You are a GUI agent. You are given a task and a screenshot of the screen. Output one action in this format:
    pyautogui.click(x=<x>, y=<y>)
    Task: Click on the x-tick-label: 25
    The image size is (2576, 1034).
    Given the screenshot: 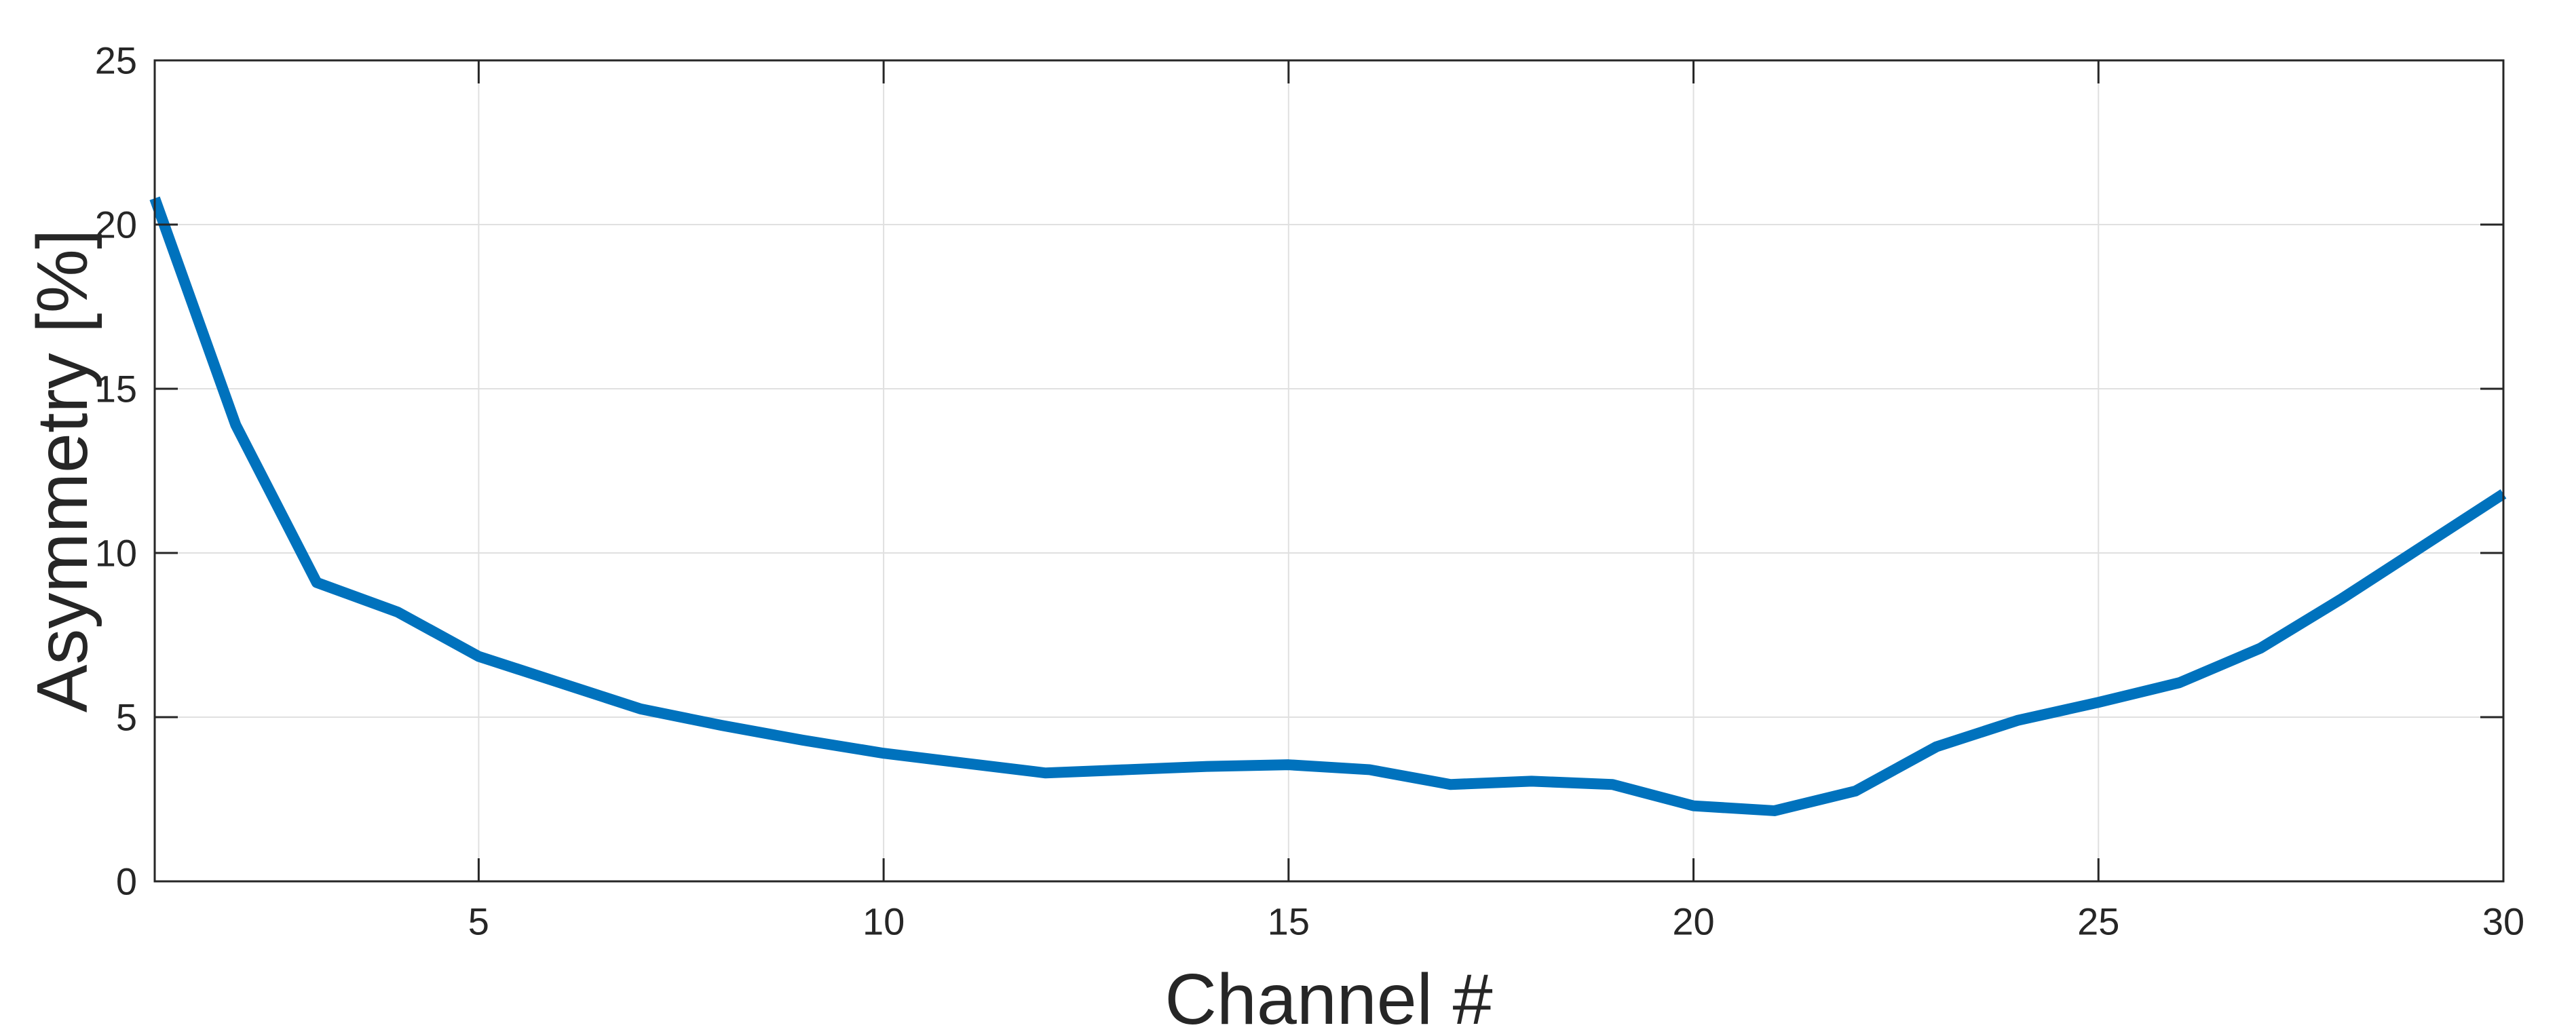 What is the action you would take?
    pyautogui.click(x=2098, y=922)
    